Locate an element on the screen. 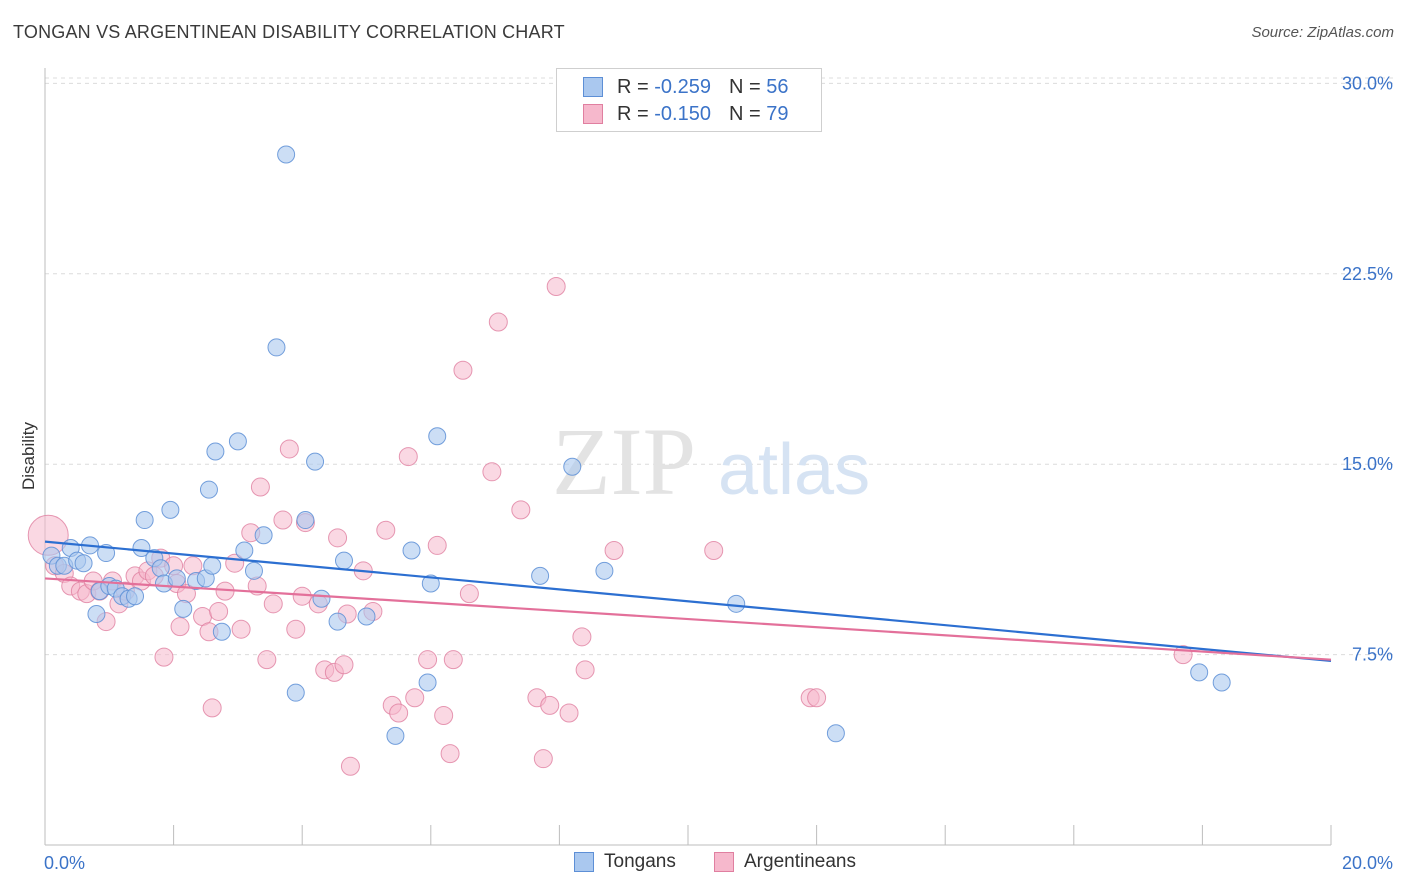 The height and width of the screenshot is (892, 1406). legend-row-argentineans: R = -0.150 N = 79 is located at coordinates (685, 114).